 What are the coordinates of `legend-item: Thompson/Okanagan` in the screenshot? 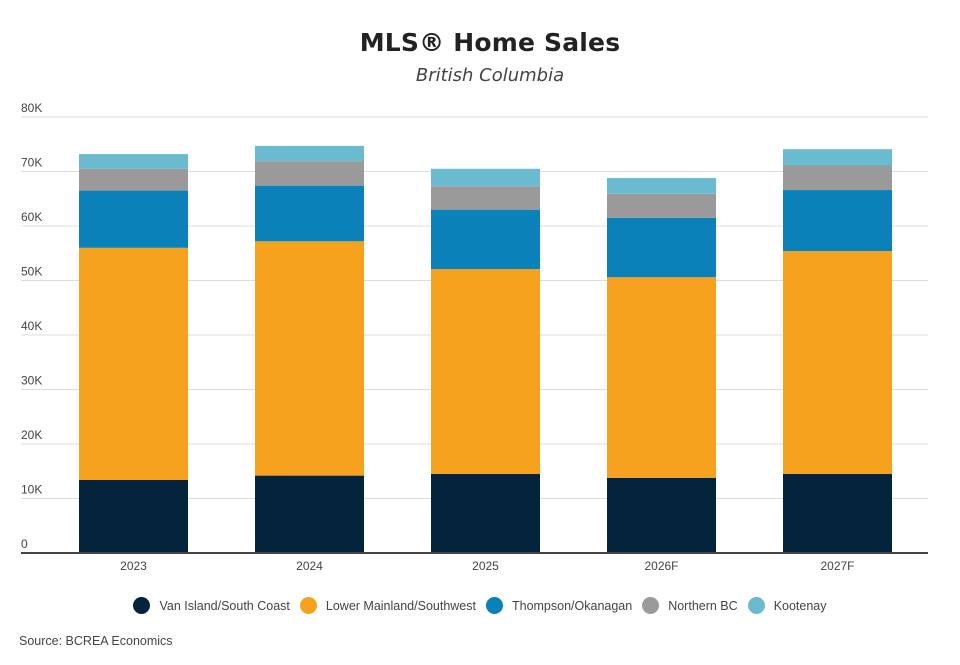 It's located at (559, 605).